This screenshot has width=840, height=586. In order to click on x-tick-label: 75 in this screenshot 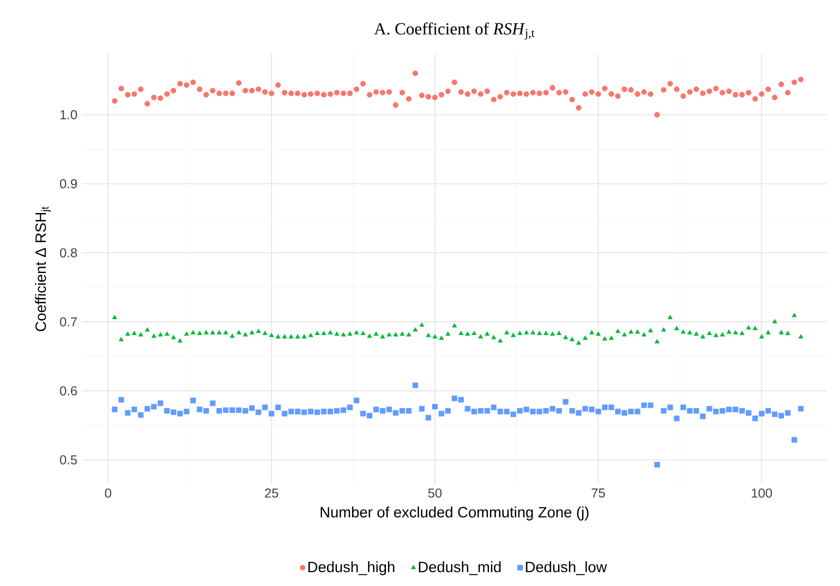, I will do `click(598, 493)`.